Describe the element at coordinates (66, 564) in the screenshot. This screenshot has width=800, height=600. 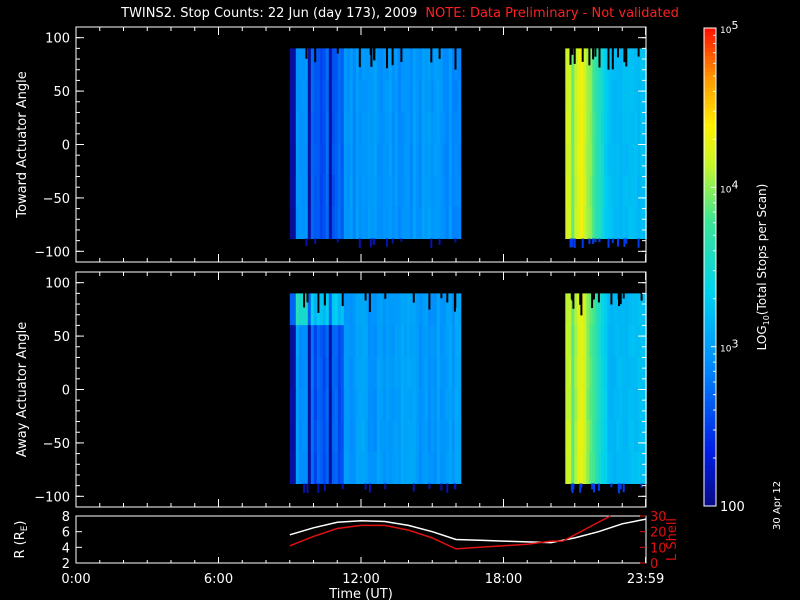
I see `y-tick-label: 2` at that location.